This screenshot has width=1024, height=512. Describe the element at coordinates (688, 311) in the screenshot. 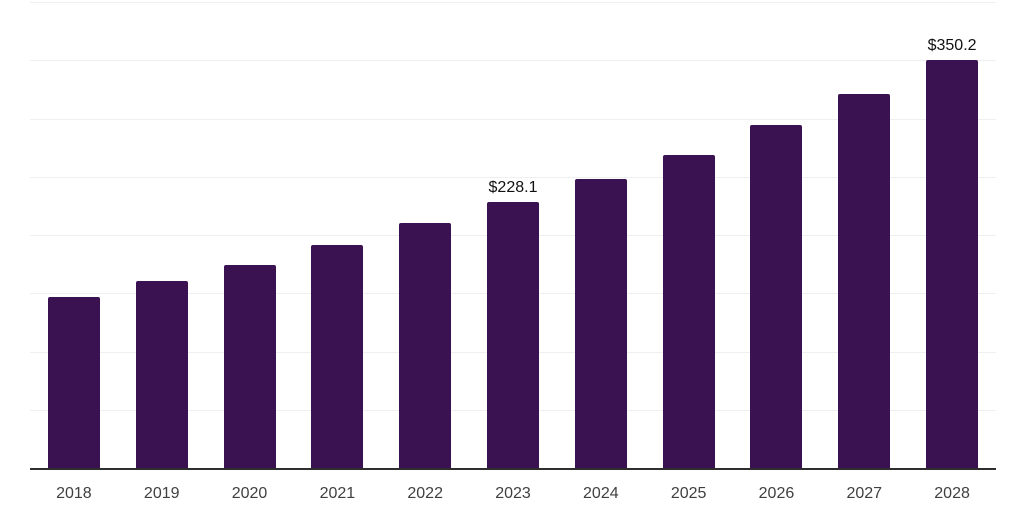

I see `bar-2025` at that location.